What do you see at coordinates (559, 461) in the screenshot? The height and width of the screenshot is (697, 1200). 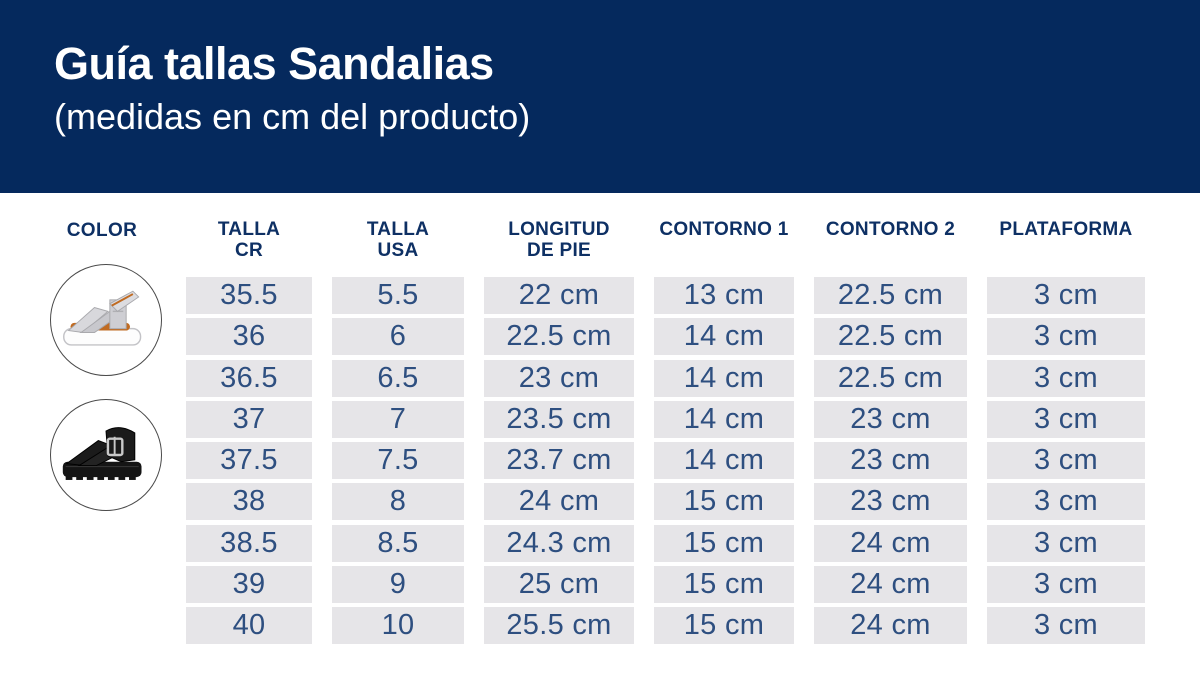 I see `table-cell: 23.7 cm` at bounding box center [559, 461].